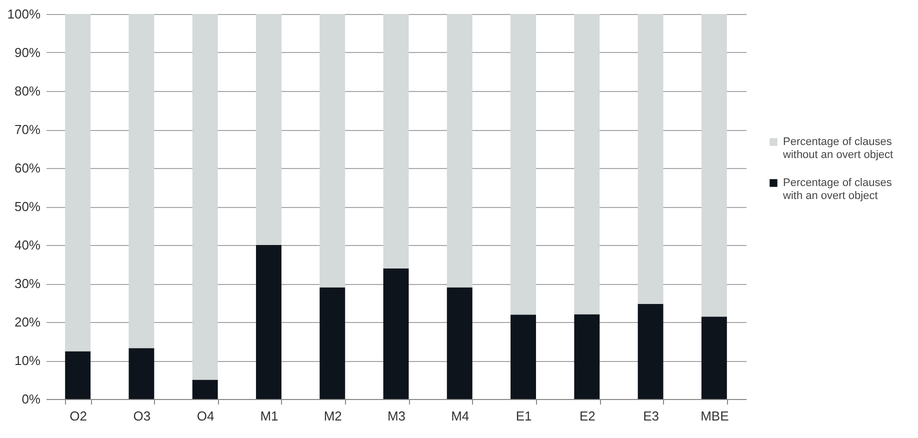 The height and width of the screenshot is (438, 918). What do you see at coordinates (24, 14) in the screenshot?
I see `y-tick-label: 100%` at bounding box center [24, 14].